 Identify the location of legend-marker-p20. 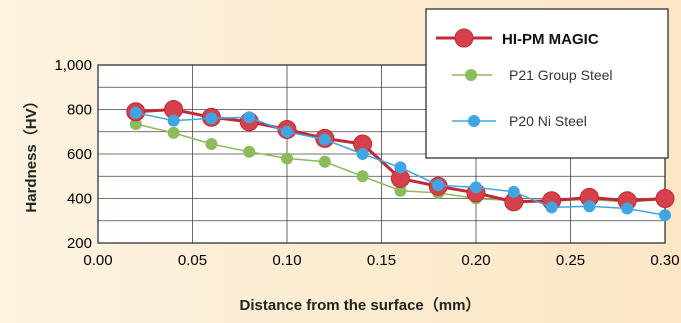
(474, 121).